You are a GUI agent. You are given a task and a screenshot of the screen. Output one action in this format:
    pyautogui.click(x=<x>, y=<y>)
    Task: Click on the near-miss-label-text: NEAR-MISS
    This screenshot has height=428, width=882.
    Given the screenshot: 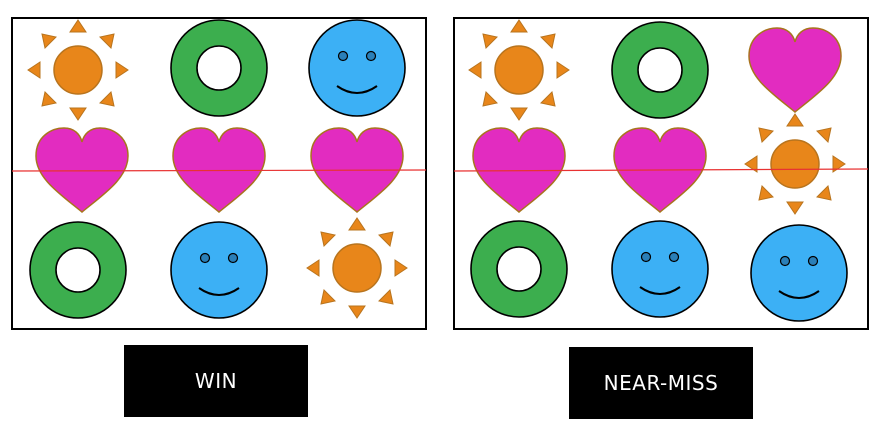 What is the action you would take?
    pyautogui.click(x=661, y=383)
    